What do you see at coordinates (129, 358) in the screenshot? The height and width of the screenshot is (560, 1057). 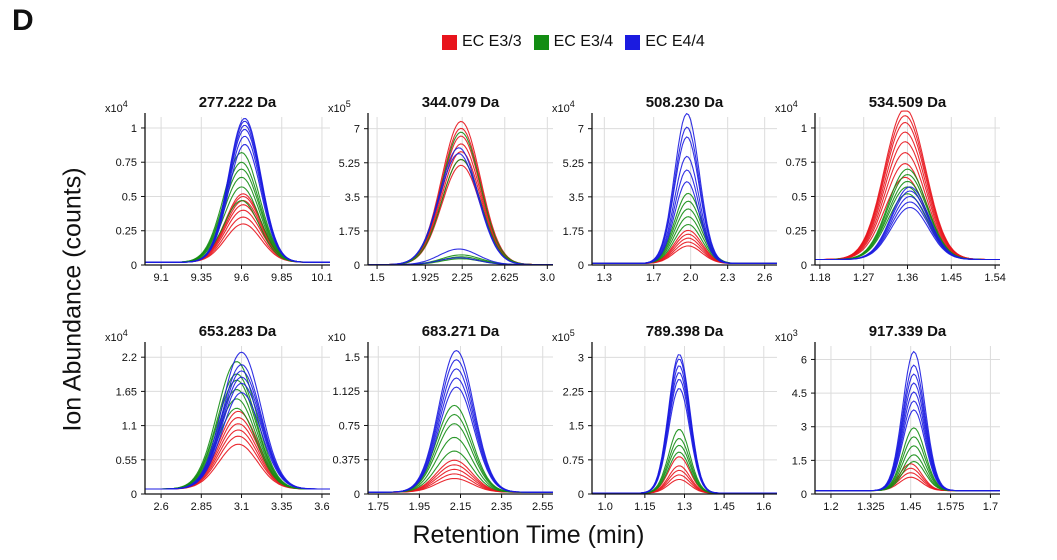 I see `y-tick-label: 2.2` at bounding box center [129, 358].